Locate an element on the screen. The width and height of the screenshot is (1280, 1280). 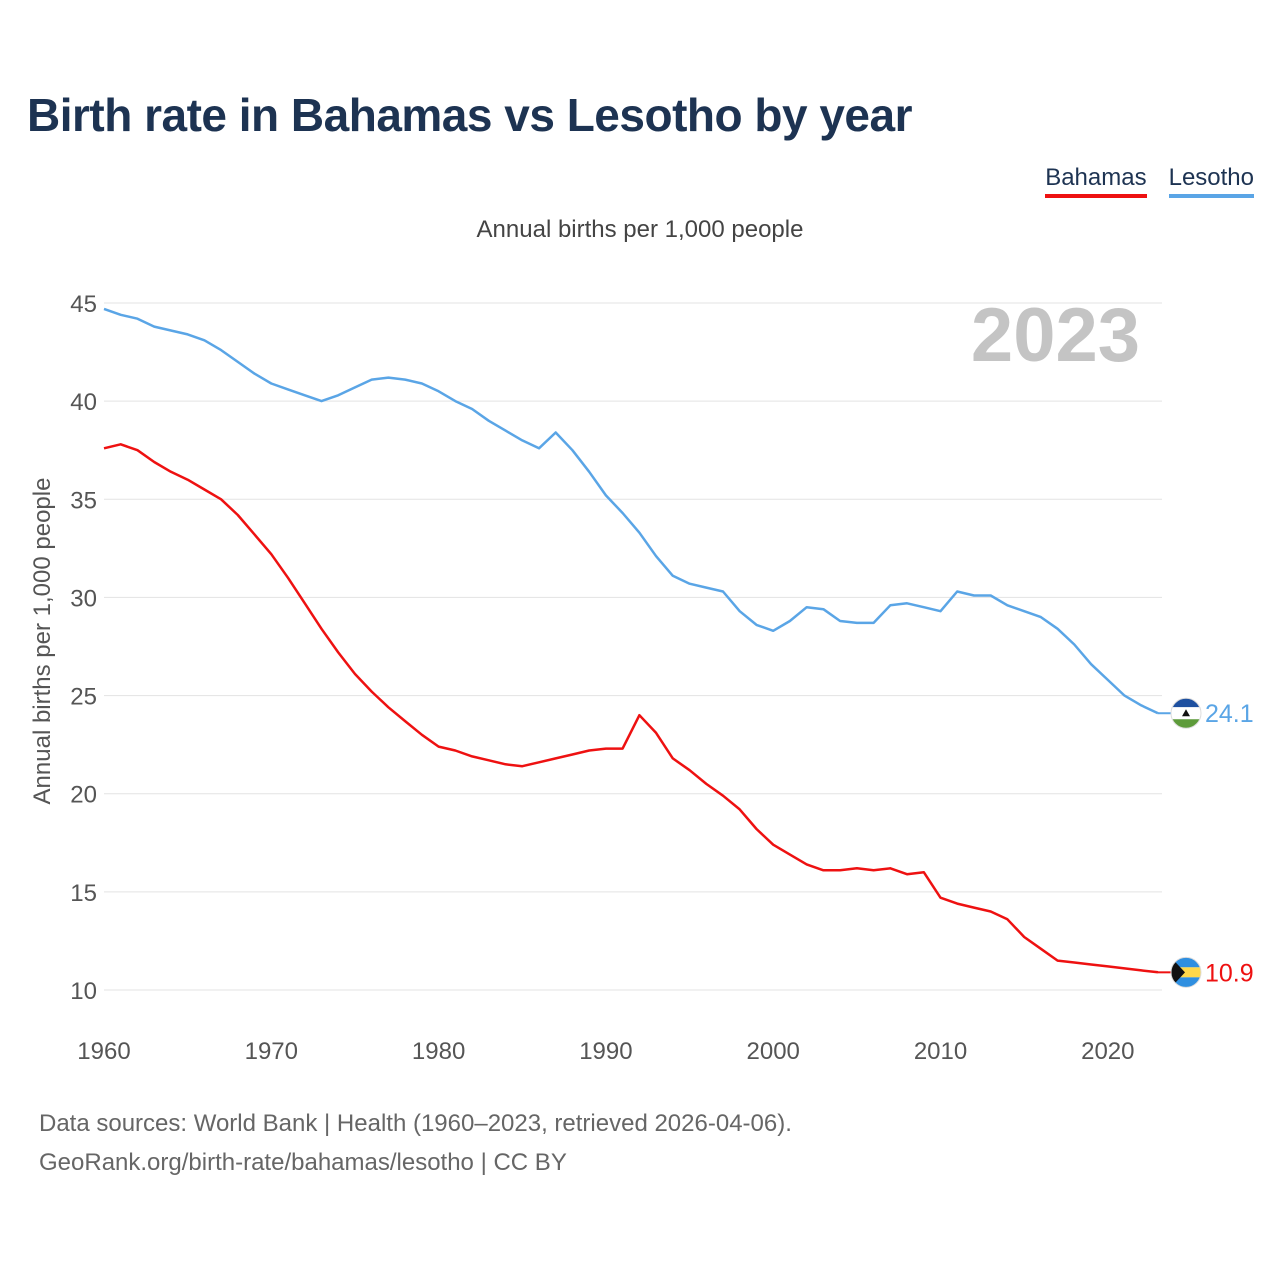
end-markers: 24.1 10.9 is located at coordinates (1206, 842).